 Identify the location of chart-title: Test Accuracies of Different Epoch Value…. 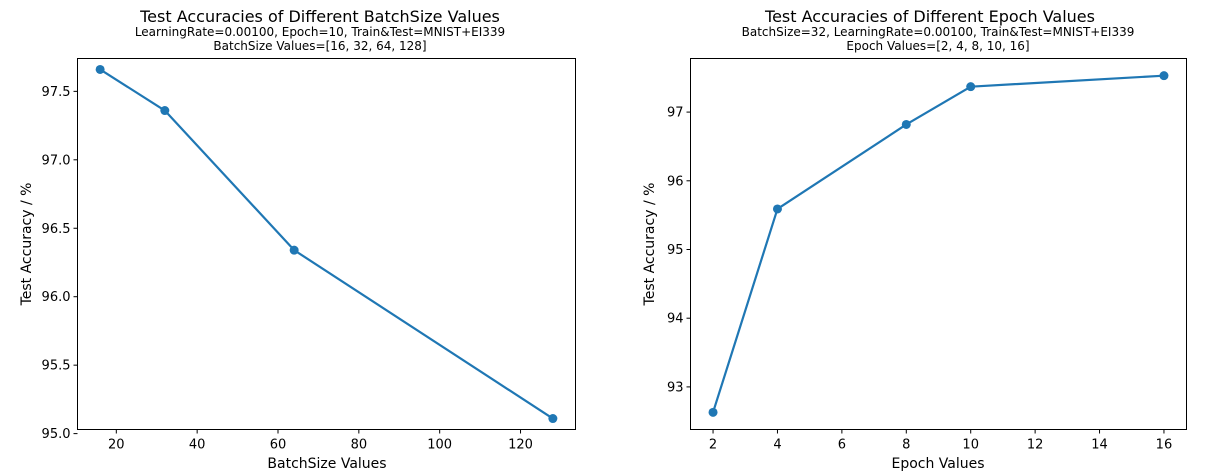
(929, 16).